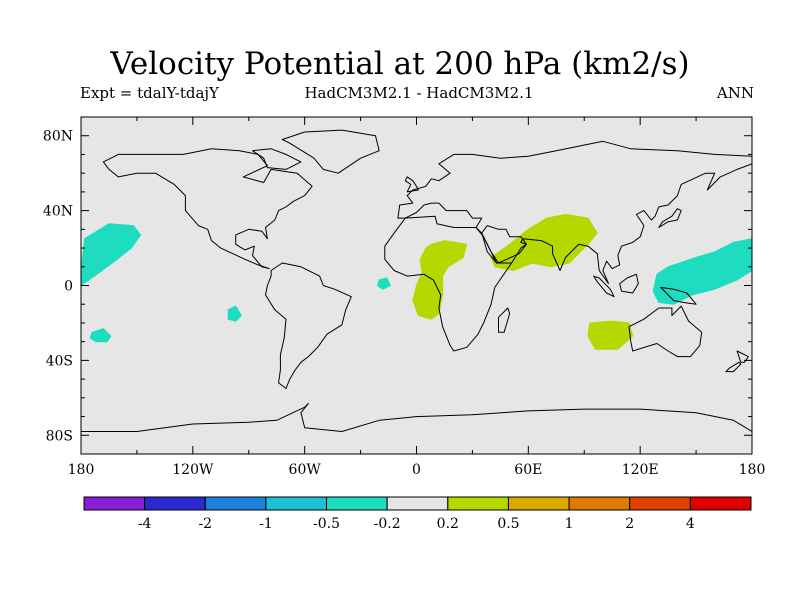 The image size is (800, 600). Describe the element at coordinates (440, 280) in the screenshot. I see `anomaly-region-africa` at that location.